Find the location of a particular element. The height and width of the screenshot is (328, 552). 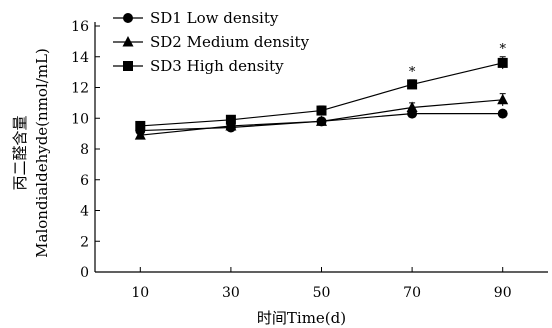

y-tick-label: 16 is located at coordinates (80, 27).